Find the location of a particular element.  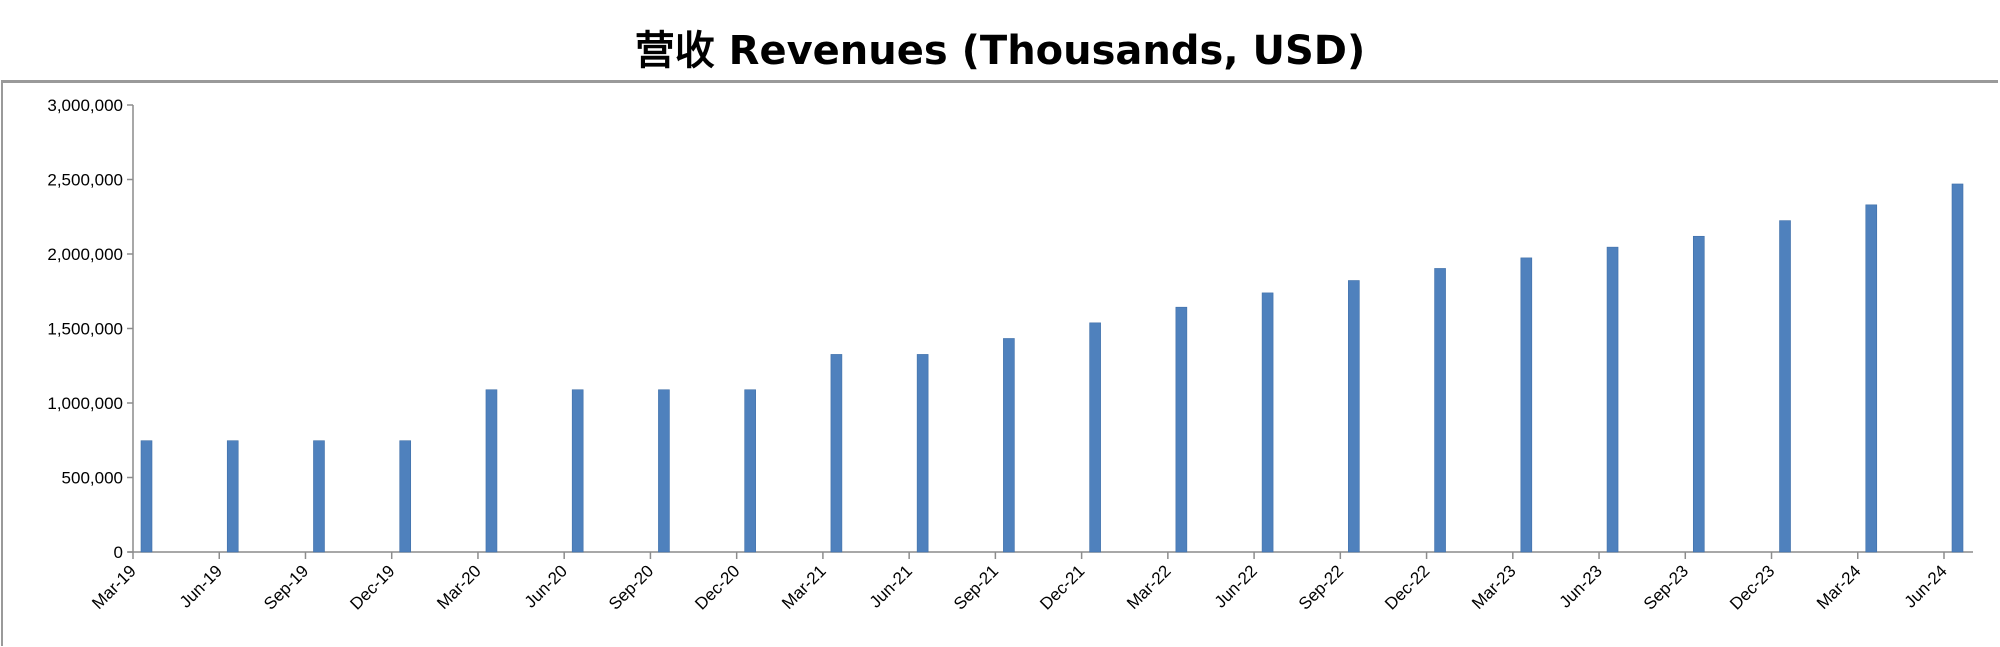

x-tick-label: Sep-22 is located at coordinates (1321, 587).